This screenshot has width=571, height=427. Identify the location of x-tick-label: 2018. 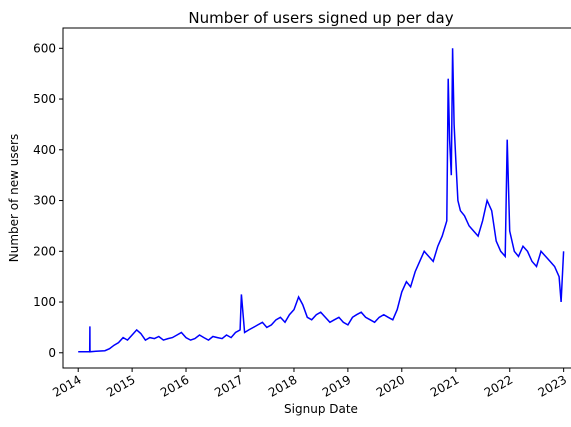
(282, 385).